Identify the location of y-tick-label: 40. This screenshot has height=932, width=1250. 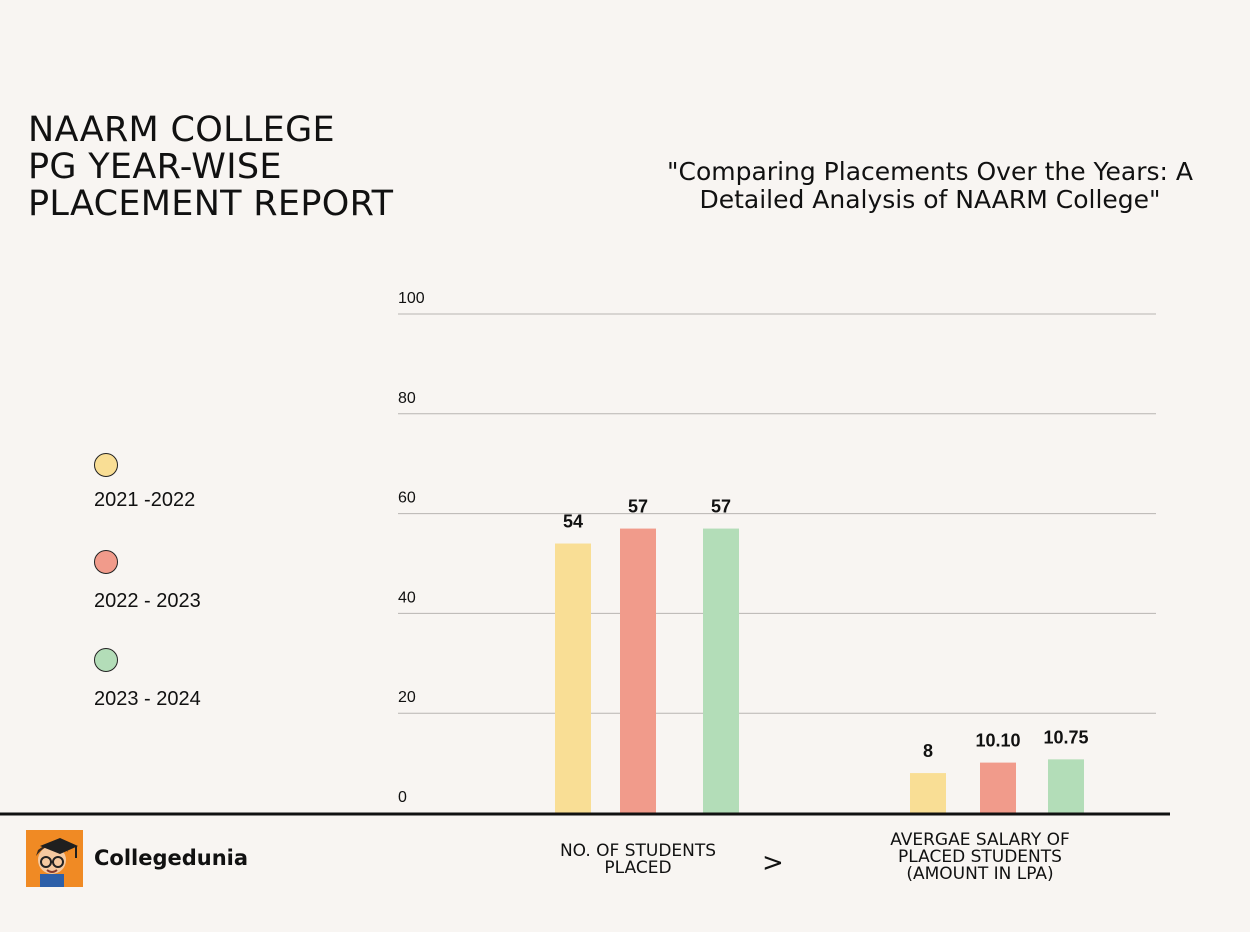
(407, 597).